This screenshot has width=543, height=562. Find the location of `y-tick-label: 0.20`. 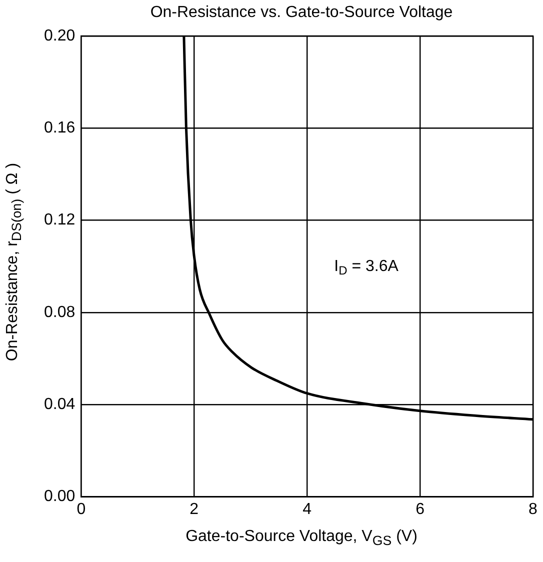

y-tick-label: 0.20 is located at coordinates (60, 35).